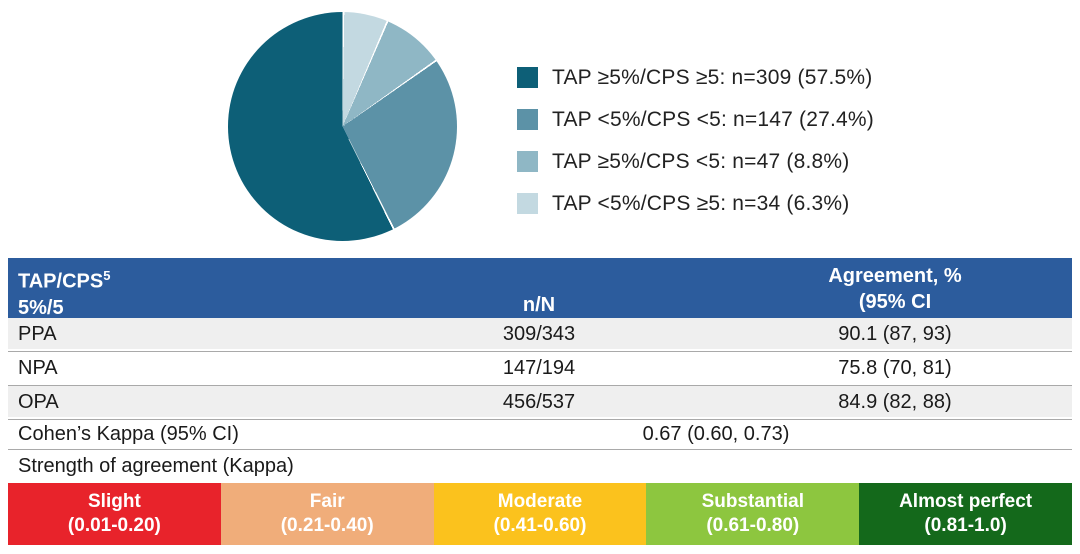 This screenshot has height=554, width=1080. I want to click on row-agreement: 84.9 (82, 88), so click(895, 402).